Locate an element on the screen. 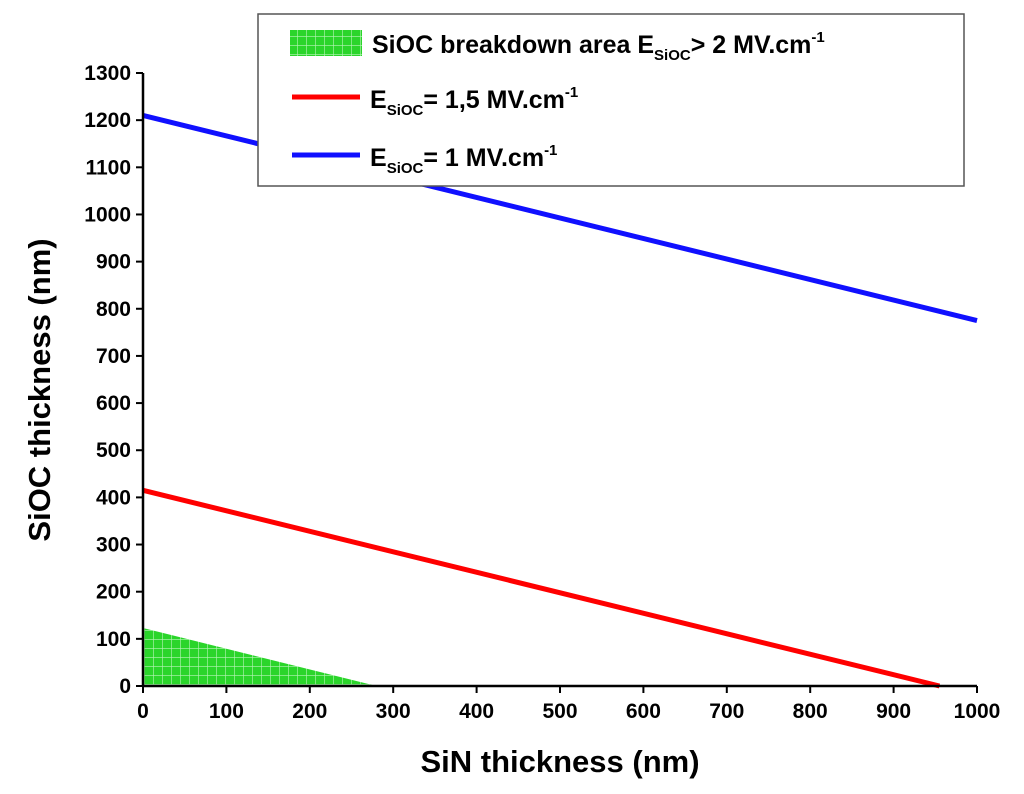 Image resolution: width=1024 pixels, height=794 pixels. y-tick-label: 700 is located at coordinates (113, 356).